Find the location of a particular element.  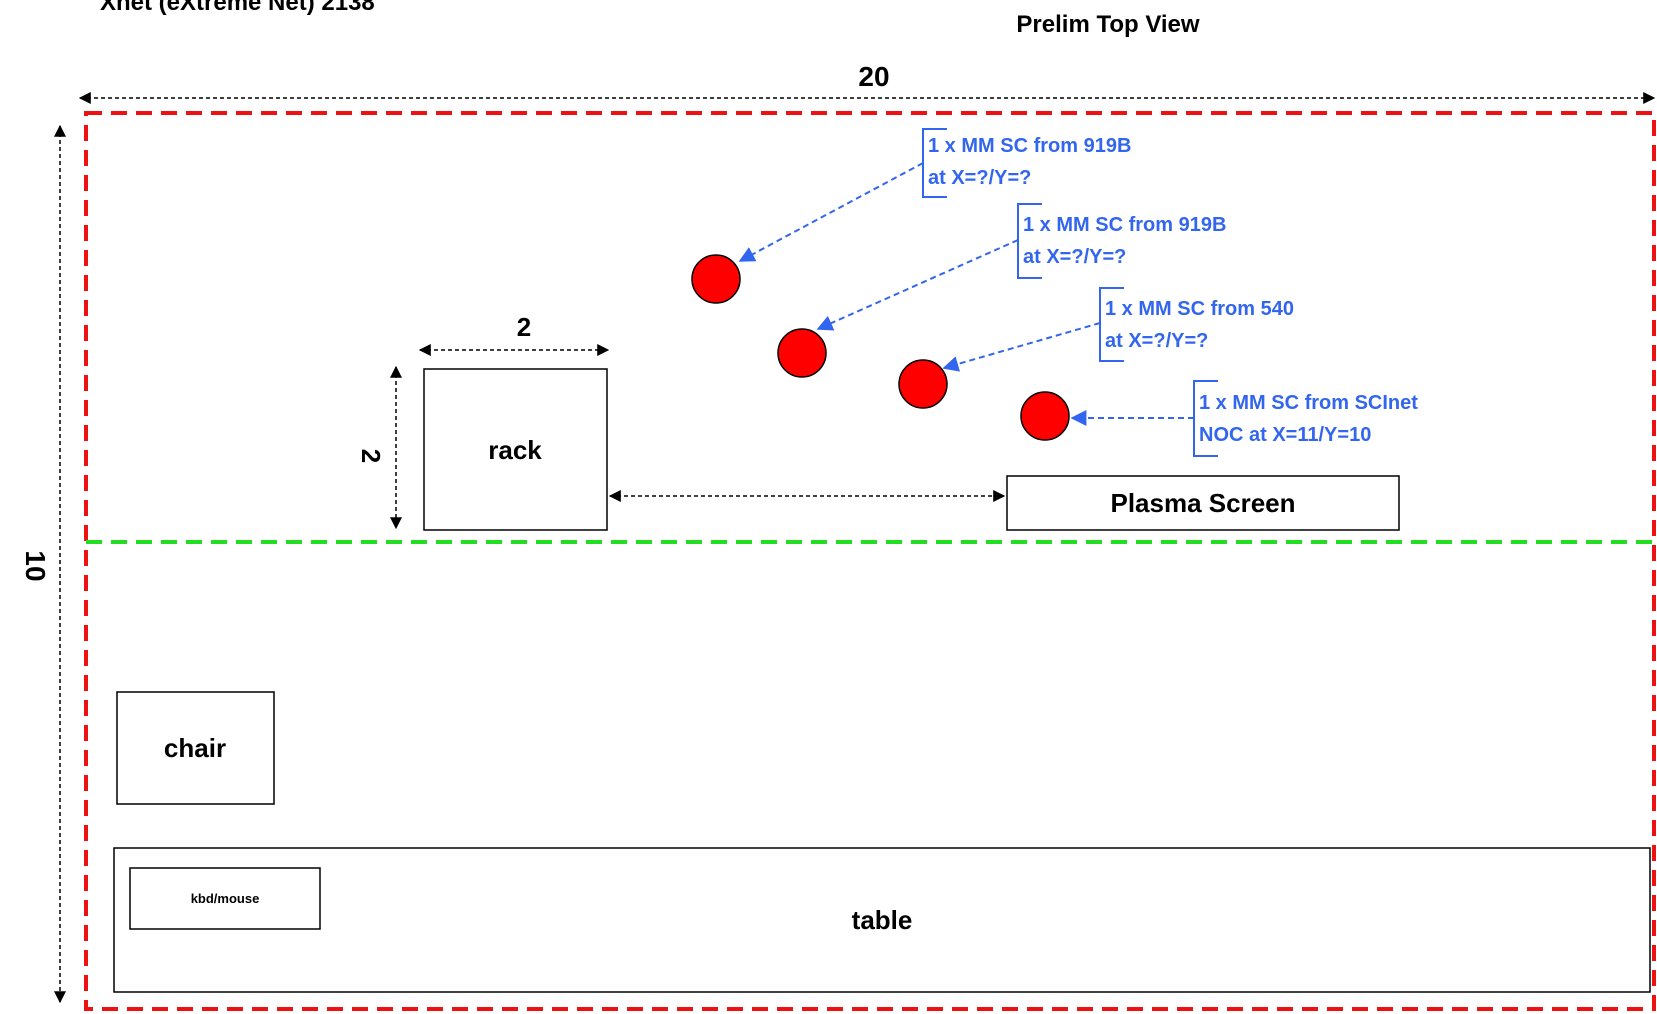

rack-box is located at coordinates (515, 449).